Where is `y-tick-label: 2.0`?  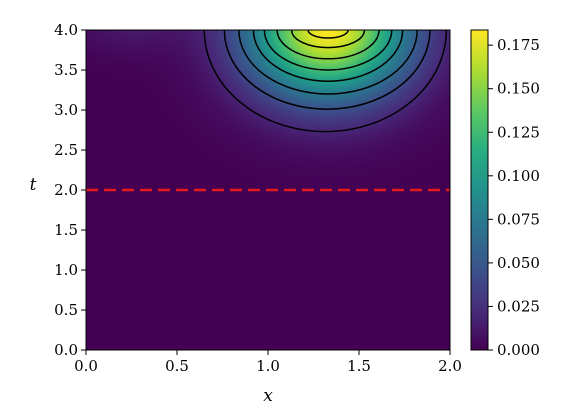 y-tick-label: 2.0 is located at coordinates (66, 190).